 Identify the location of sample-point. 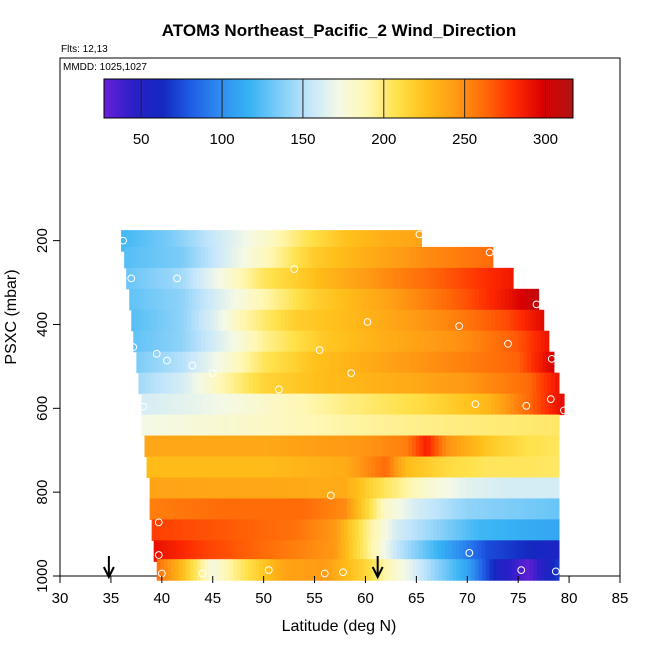
(419, 234).